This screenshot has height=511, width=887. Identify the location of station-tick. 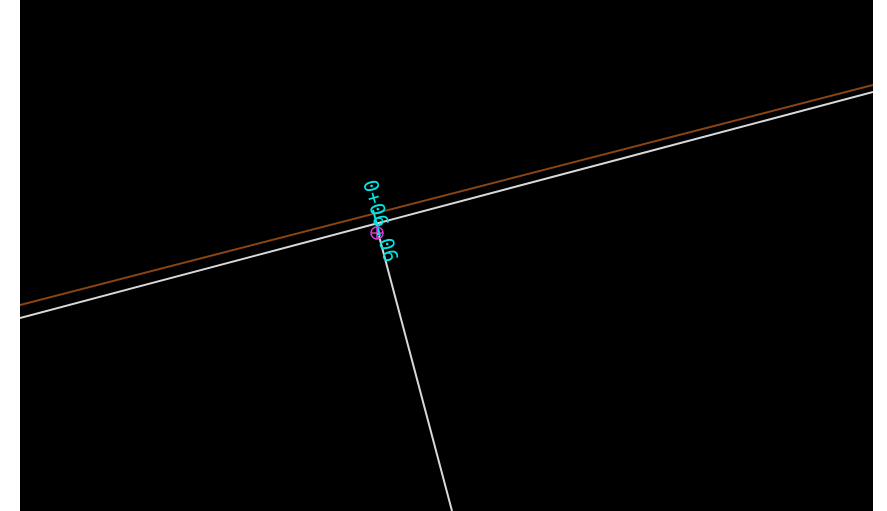
(376, 223).